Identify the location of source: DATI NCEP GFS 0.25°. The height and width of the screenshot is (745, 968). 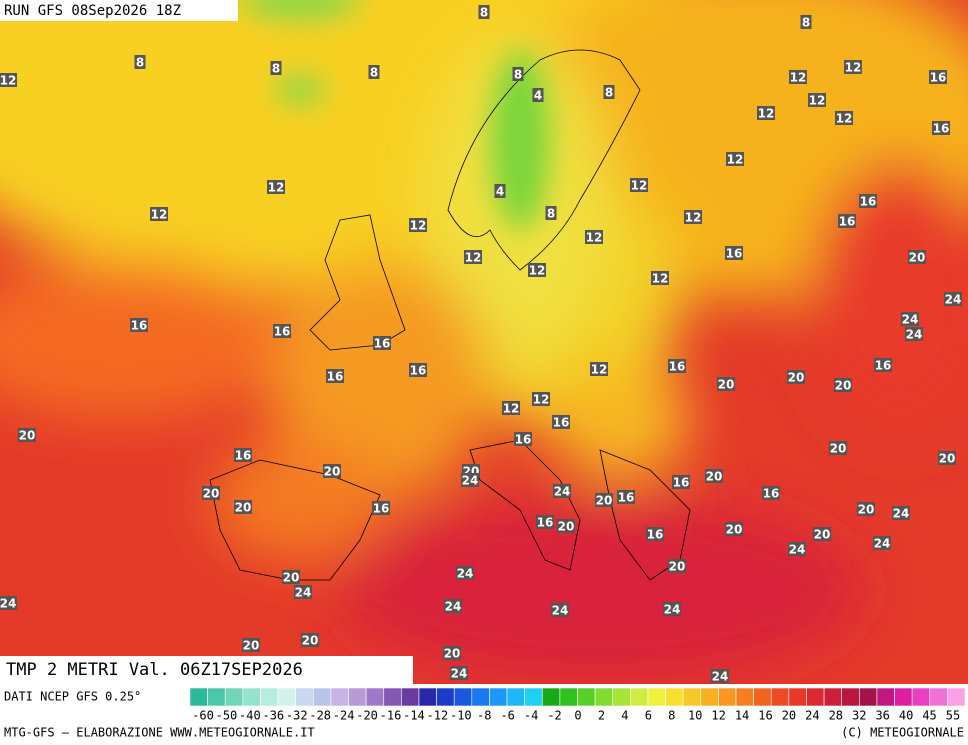
(72, 697).